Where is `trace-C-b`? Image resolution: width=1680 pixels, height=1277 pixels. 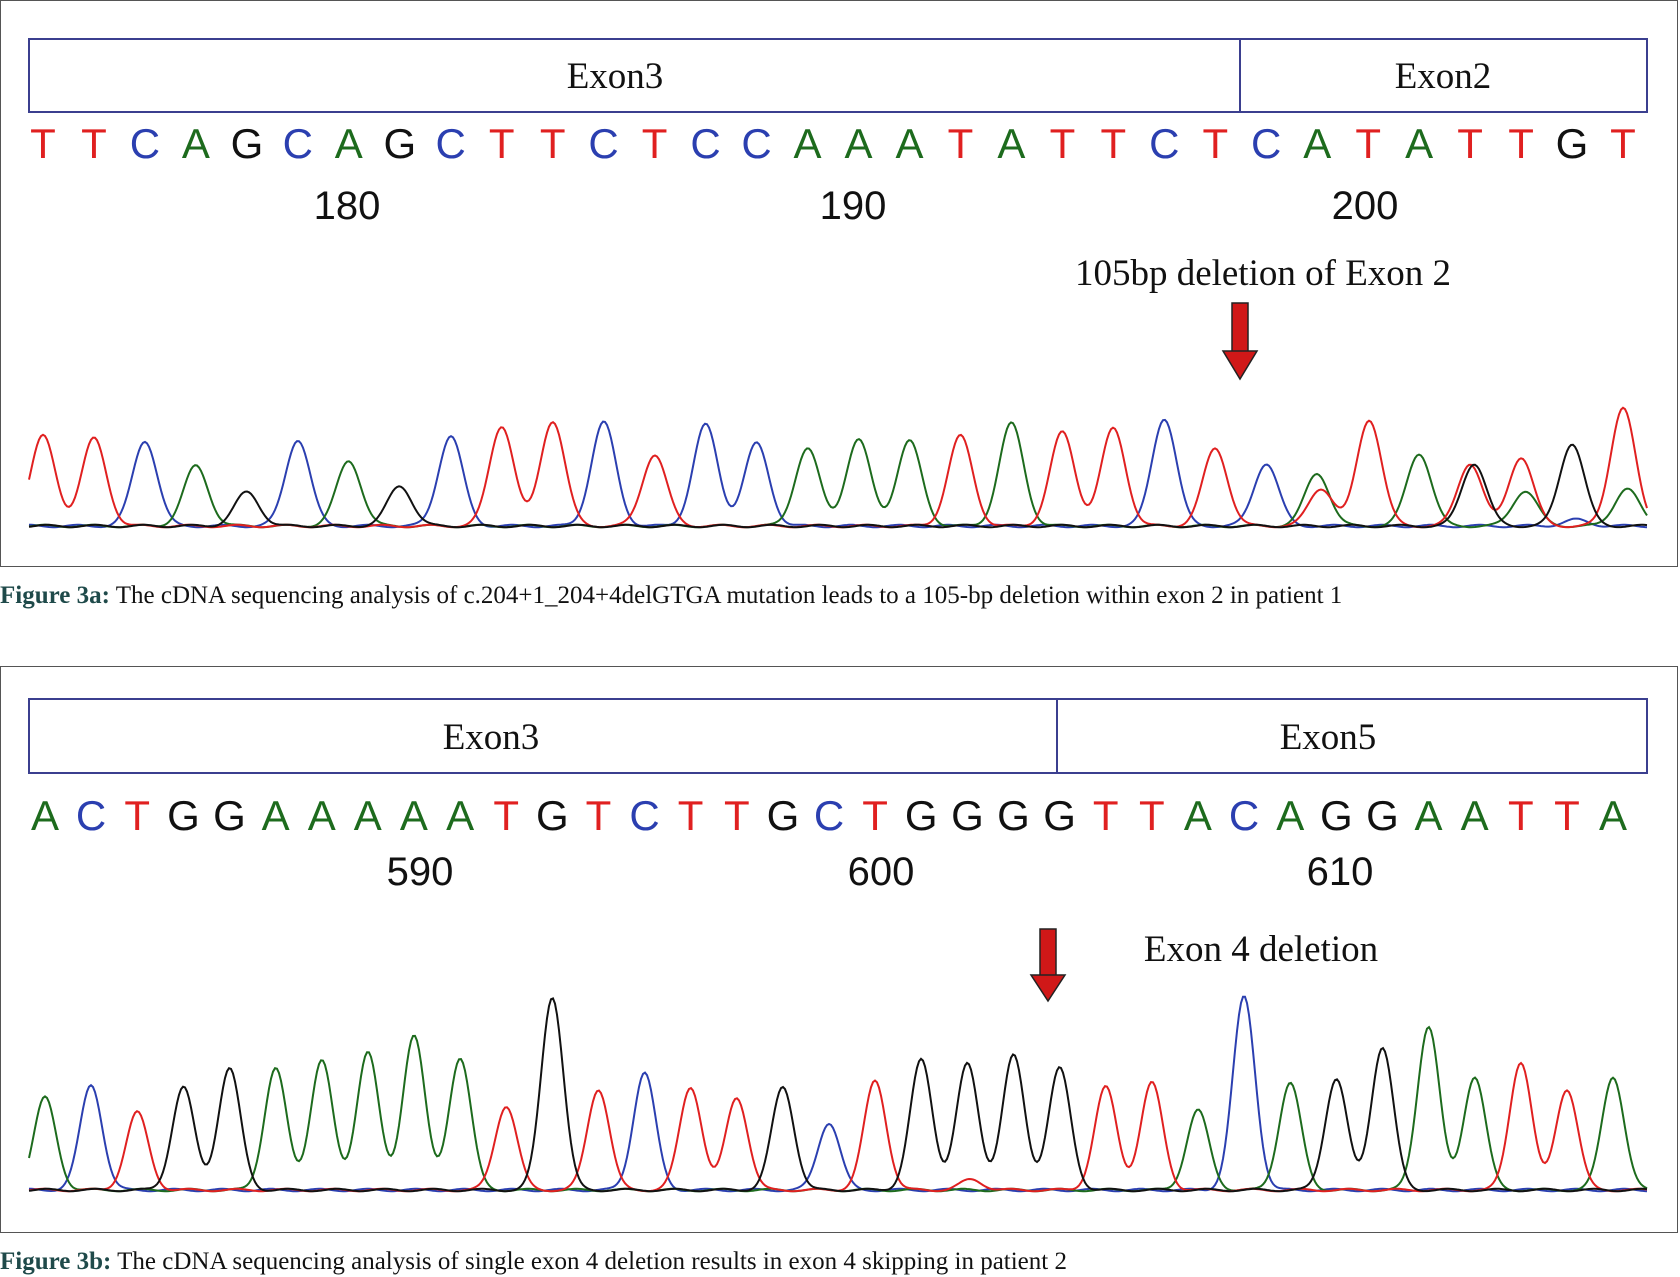
trace-C-b is located at coordinates (838, 1094).